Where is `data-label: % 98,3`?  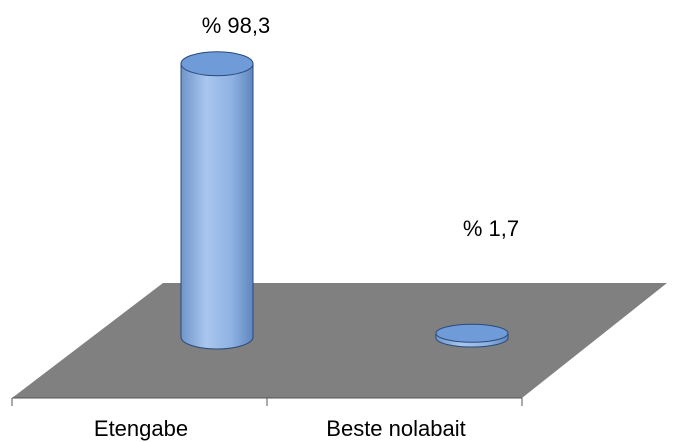
data-label: % 98,3 is located at coordinates (236, 25).